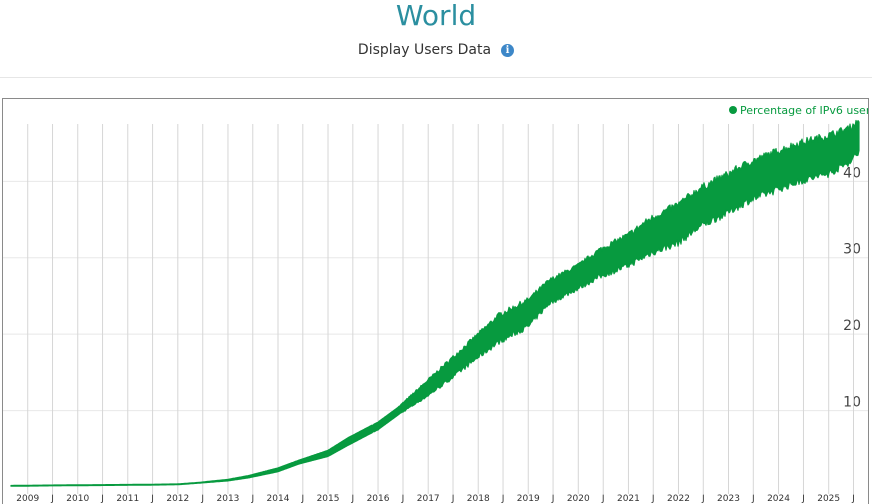 The height and width of the screenshot is (504, 872). Describe the element at coordinates (804, 110) in the screenshot. I see `legend-label: Percentage of IPv6 users` at that location.